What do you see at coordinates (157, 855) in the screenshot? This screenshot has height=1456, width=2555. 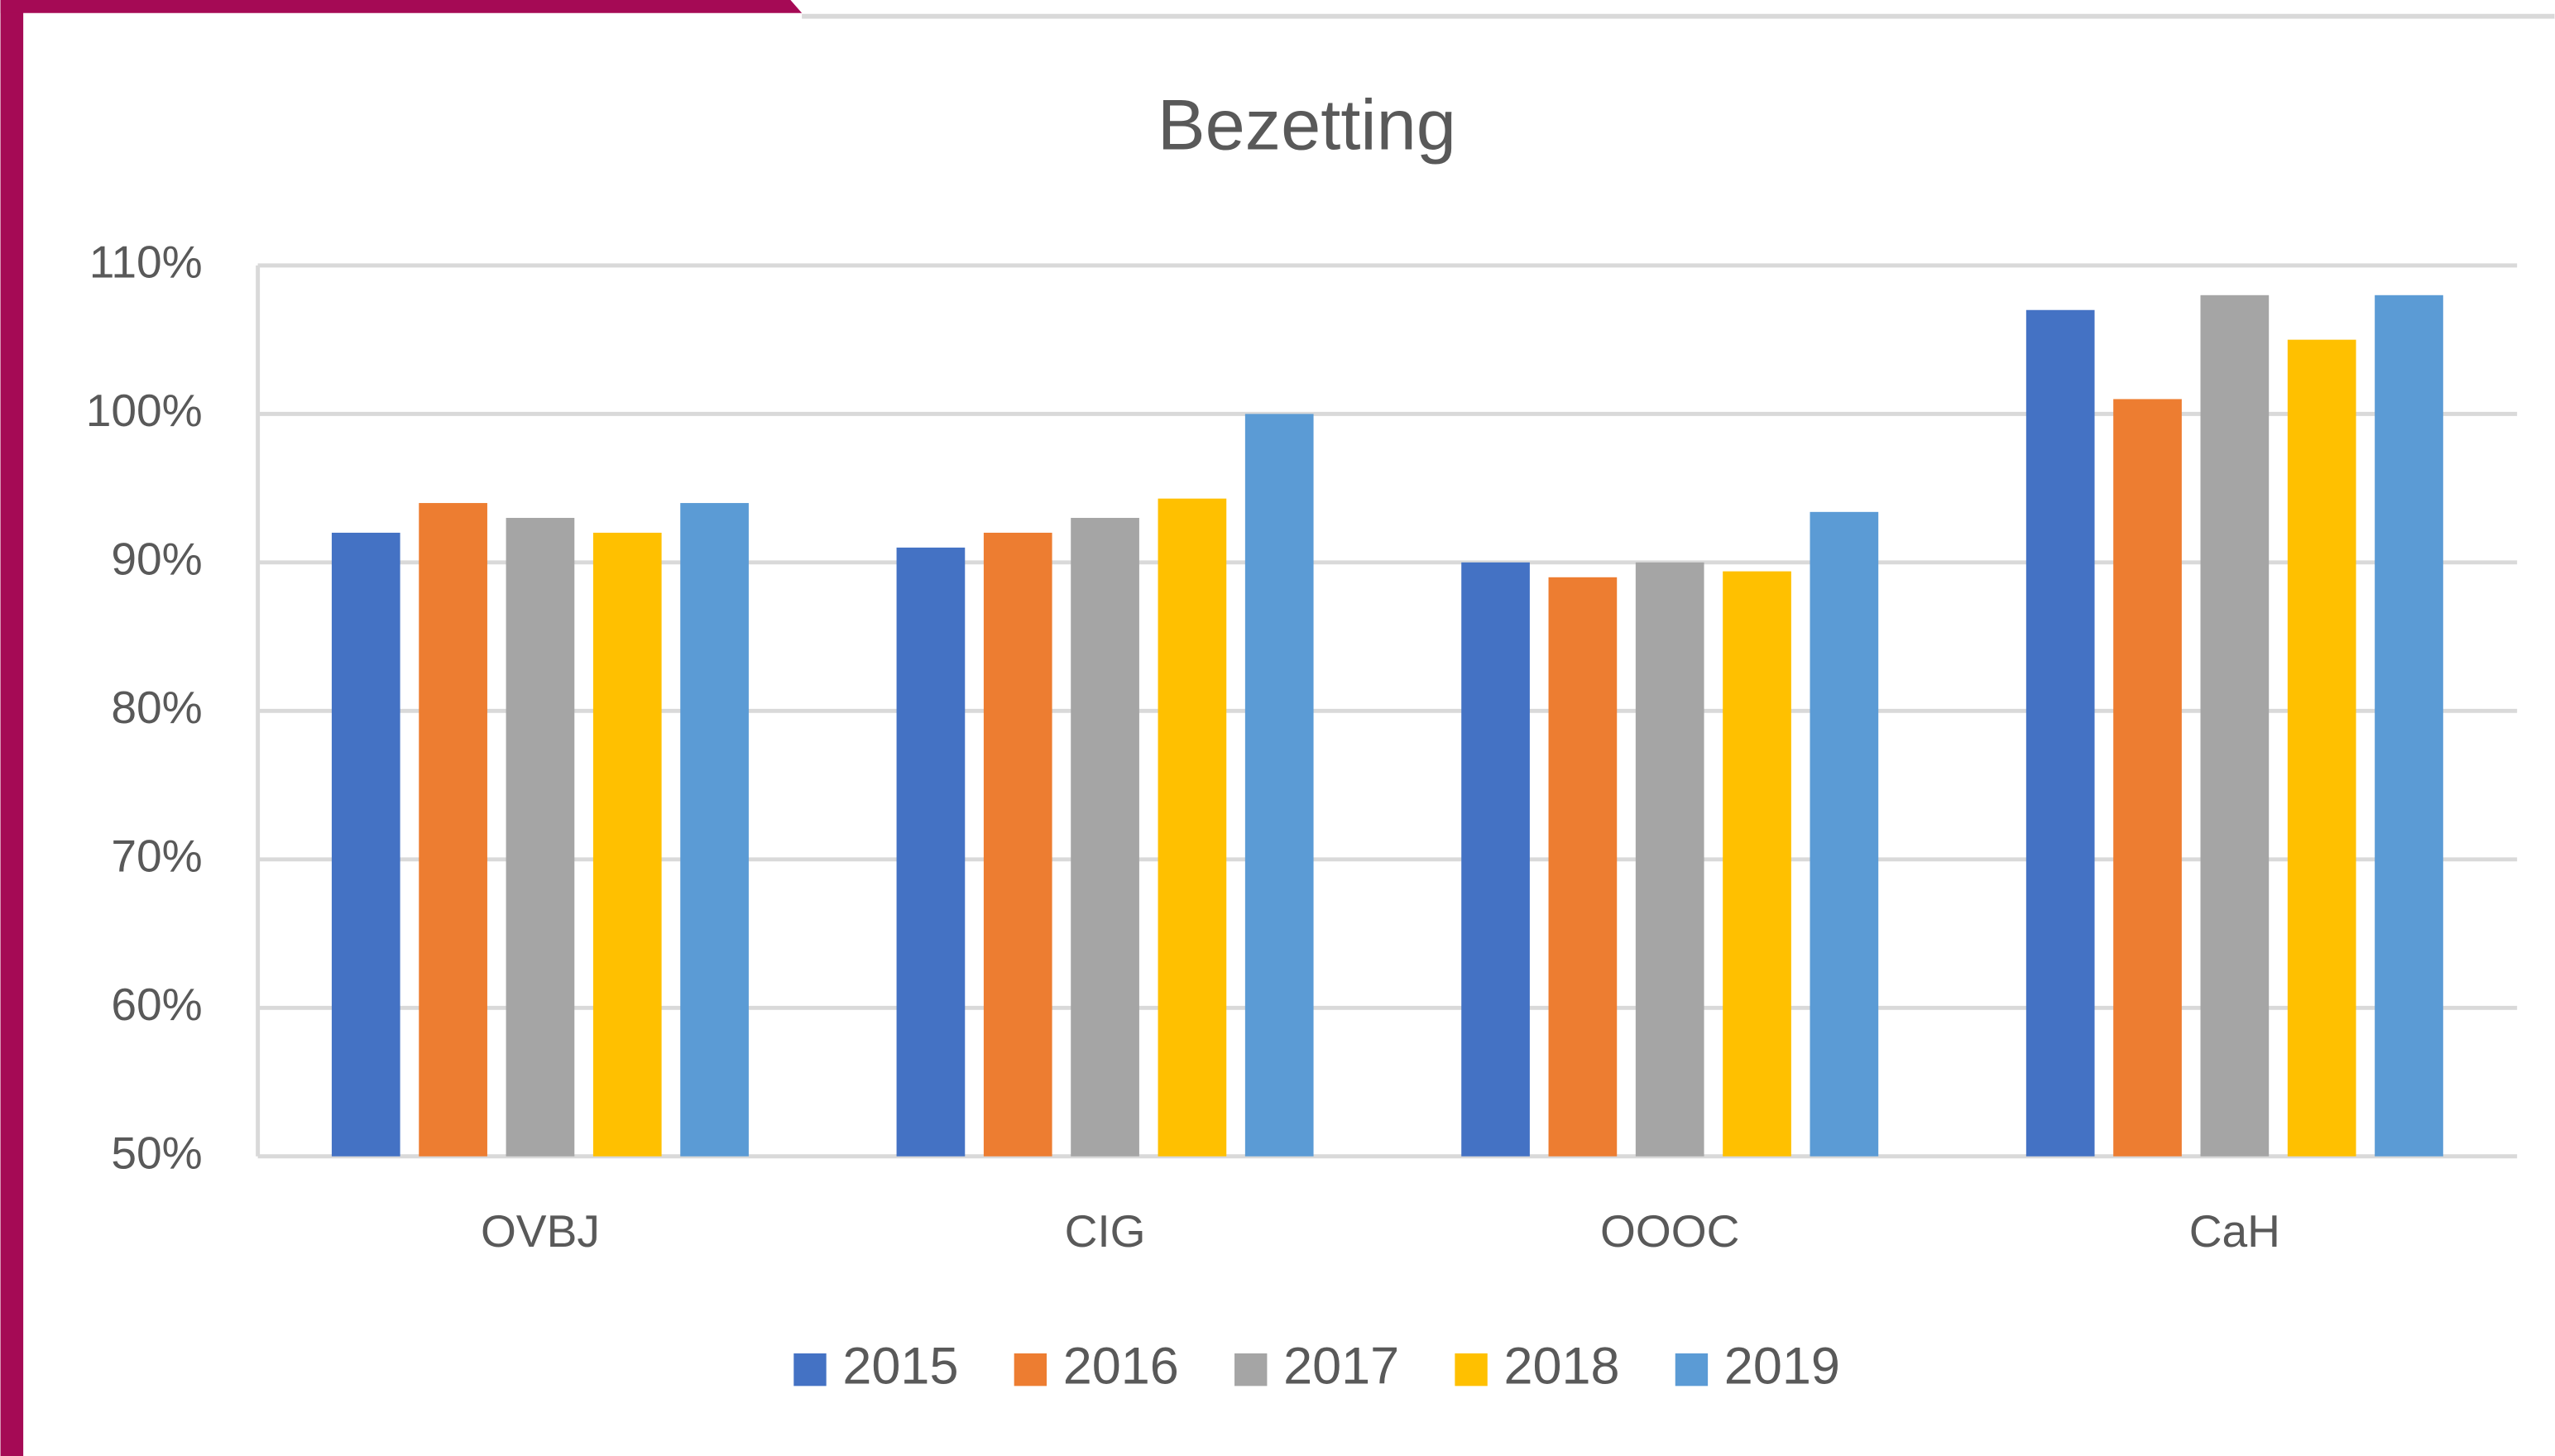 I see `y-tick-label: 70%` at bounding box center [157, 855].